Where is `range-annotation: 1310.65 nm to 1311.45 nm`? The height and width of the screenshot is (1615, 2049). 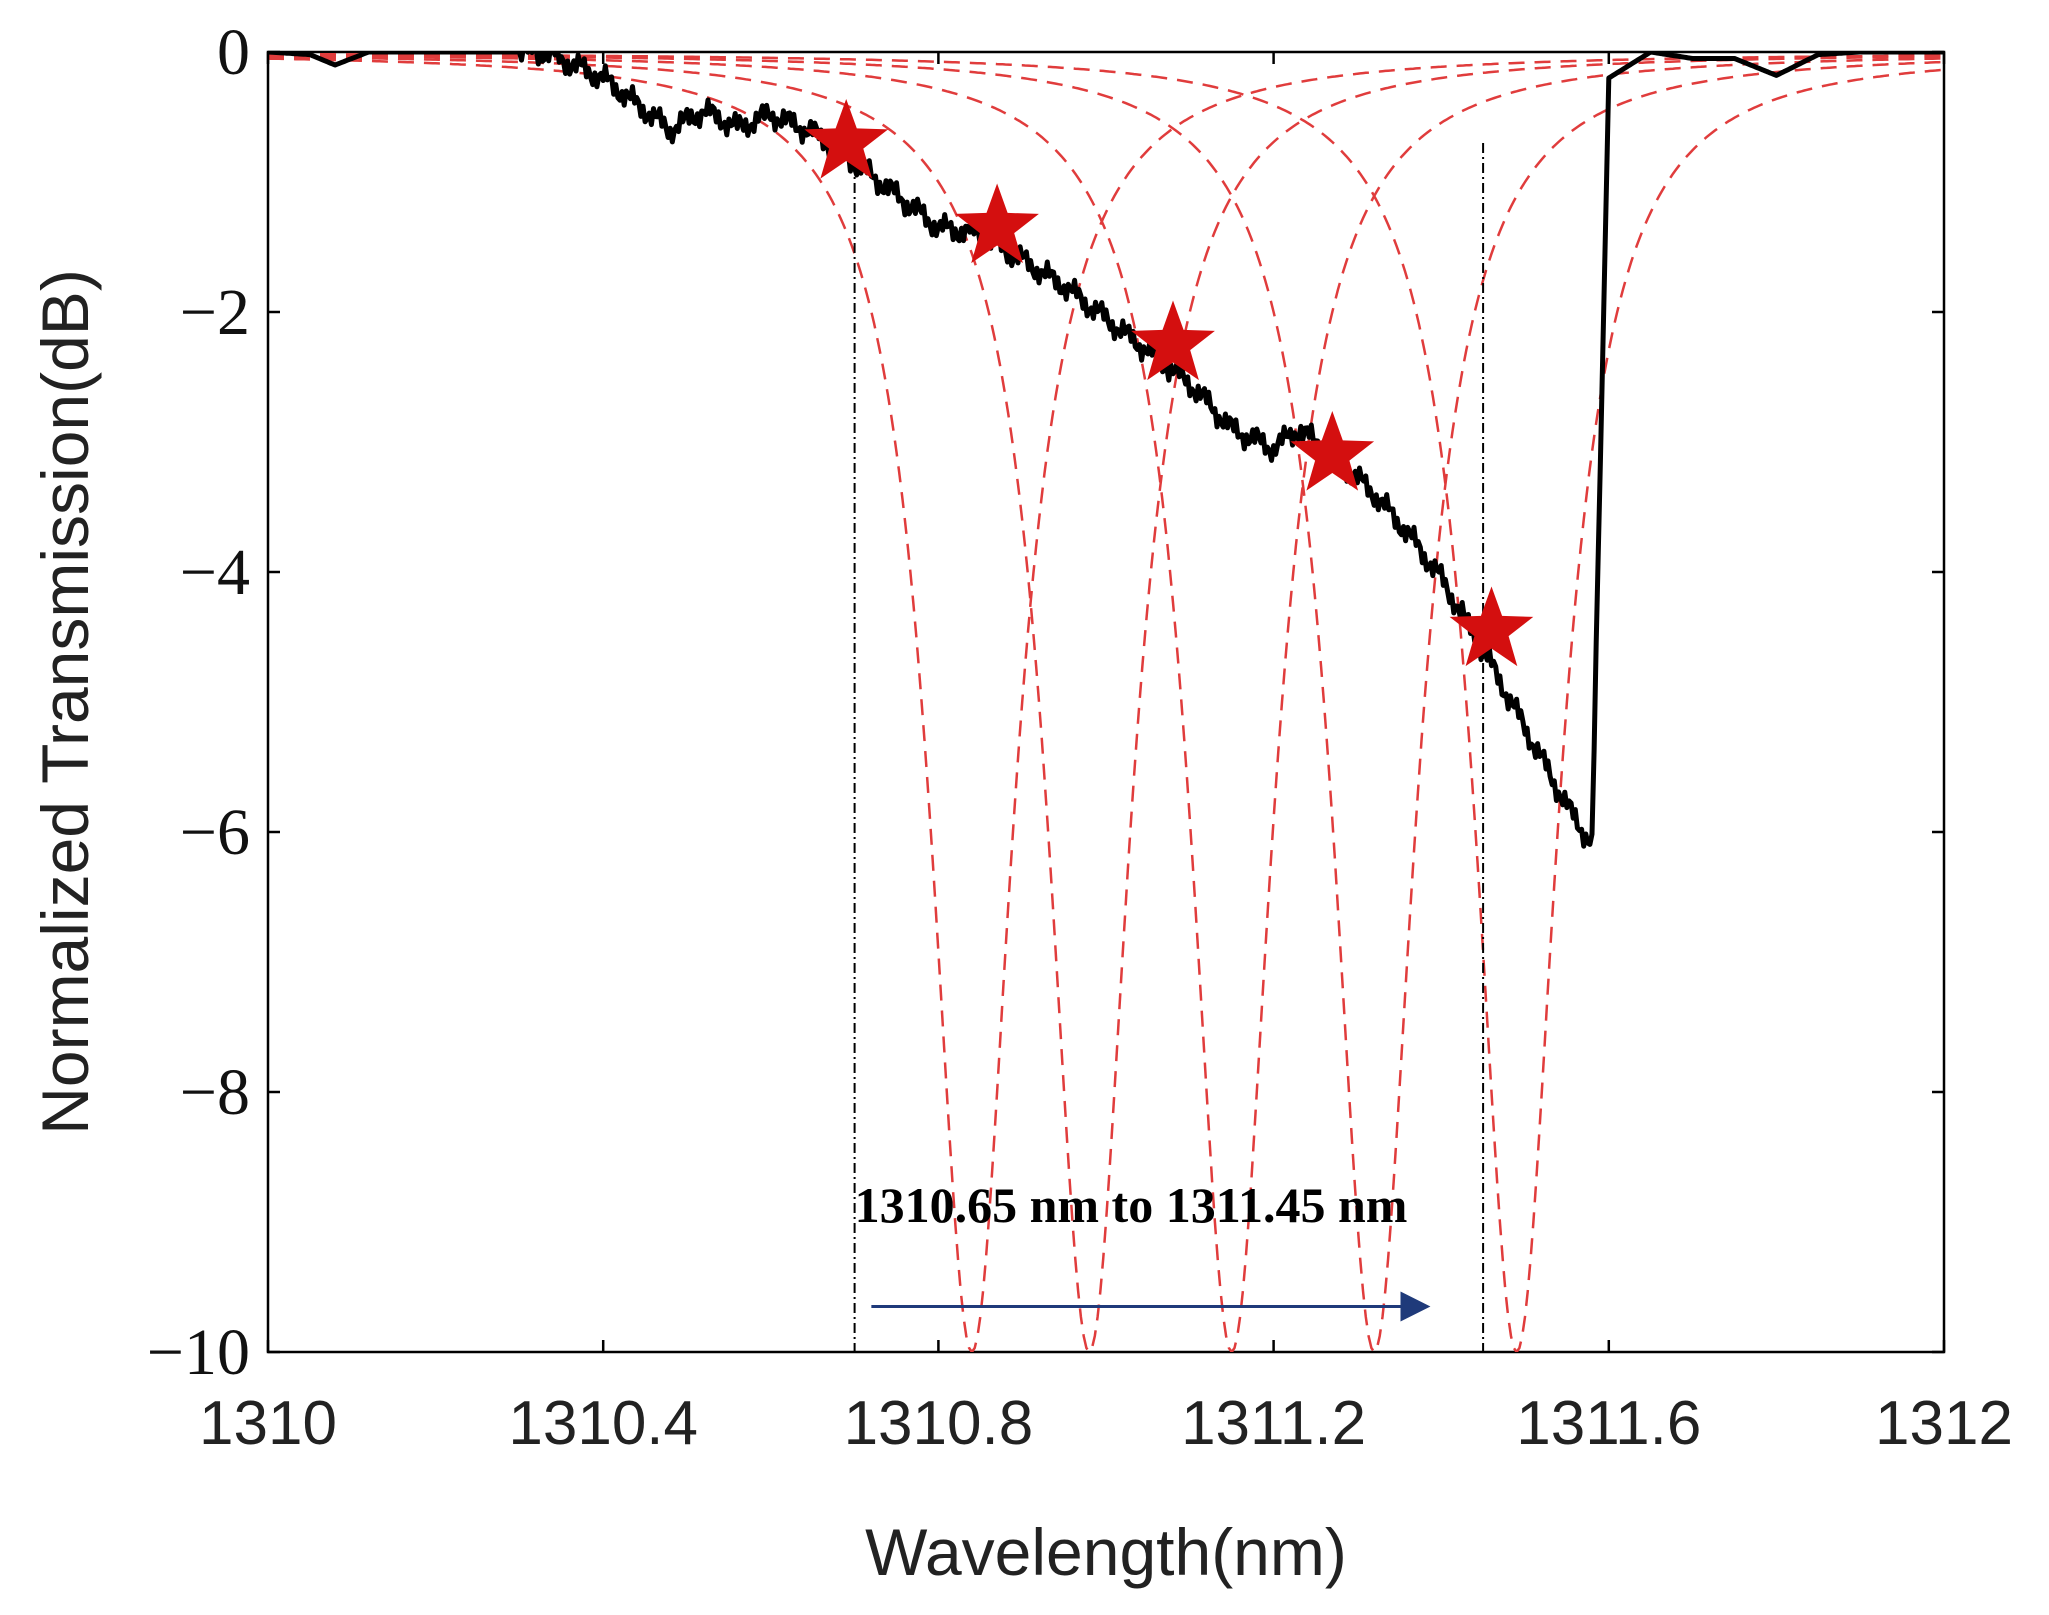 range-annotation: 1310.65 nm to 1311.45 nm is located at coordinates (1143, 1249).